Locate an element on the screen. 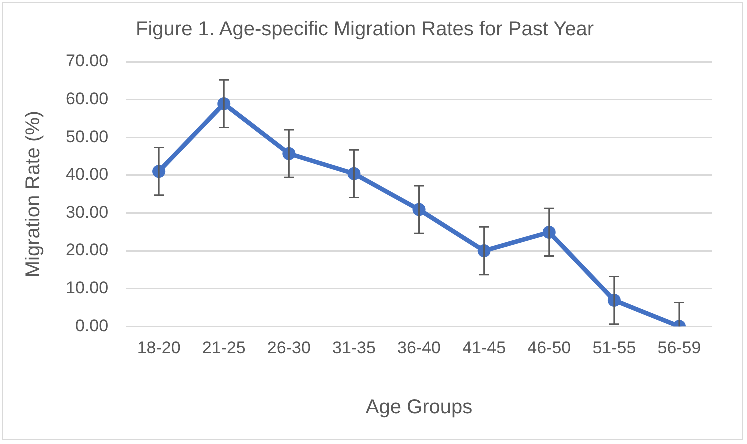  x-tick-label: 31-35 is located at coordinates (354, 348).